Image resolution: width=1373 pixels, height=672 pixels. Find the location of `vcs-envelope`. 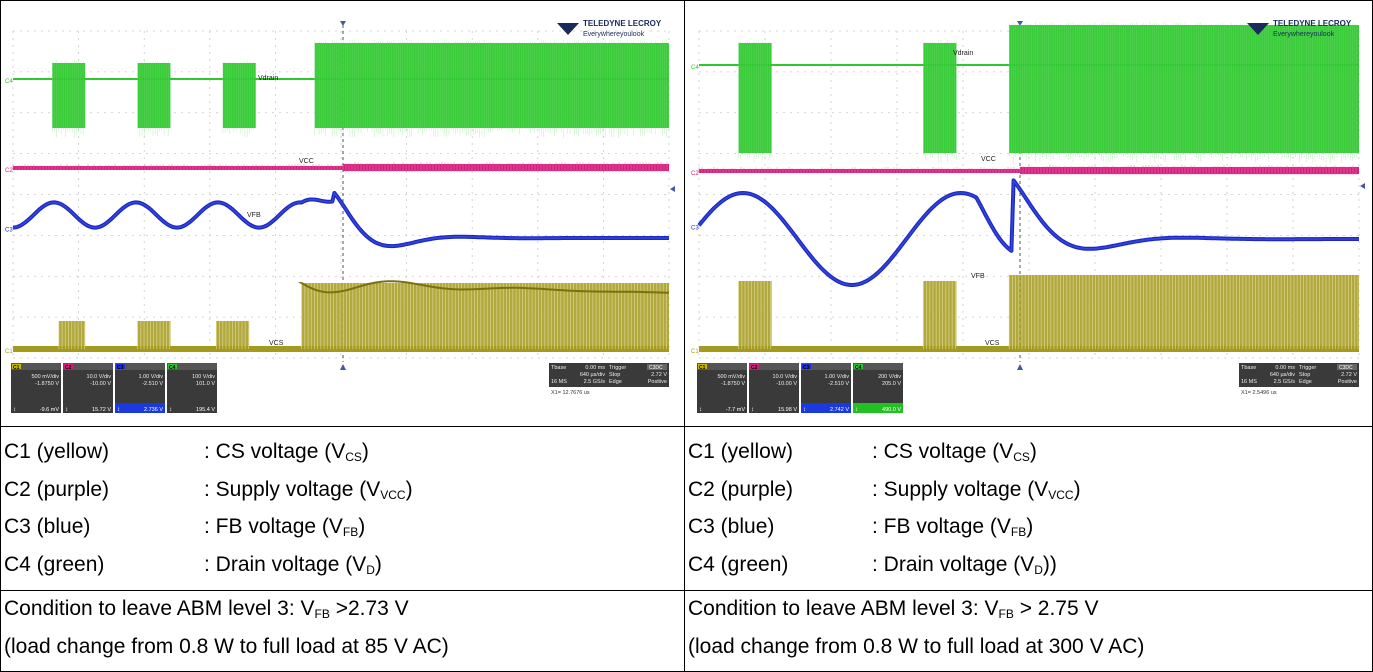

vcs-envelope is located at coordinates (483, 287).